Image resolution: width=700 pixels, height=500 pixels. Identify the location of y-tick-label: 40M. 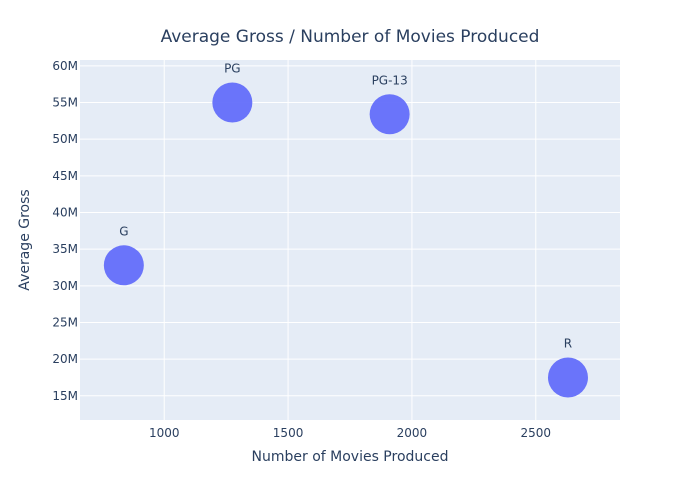
(65, 213).